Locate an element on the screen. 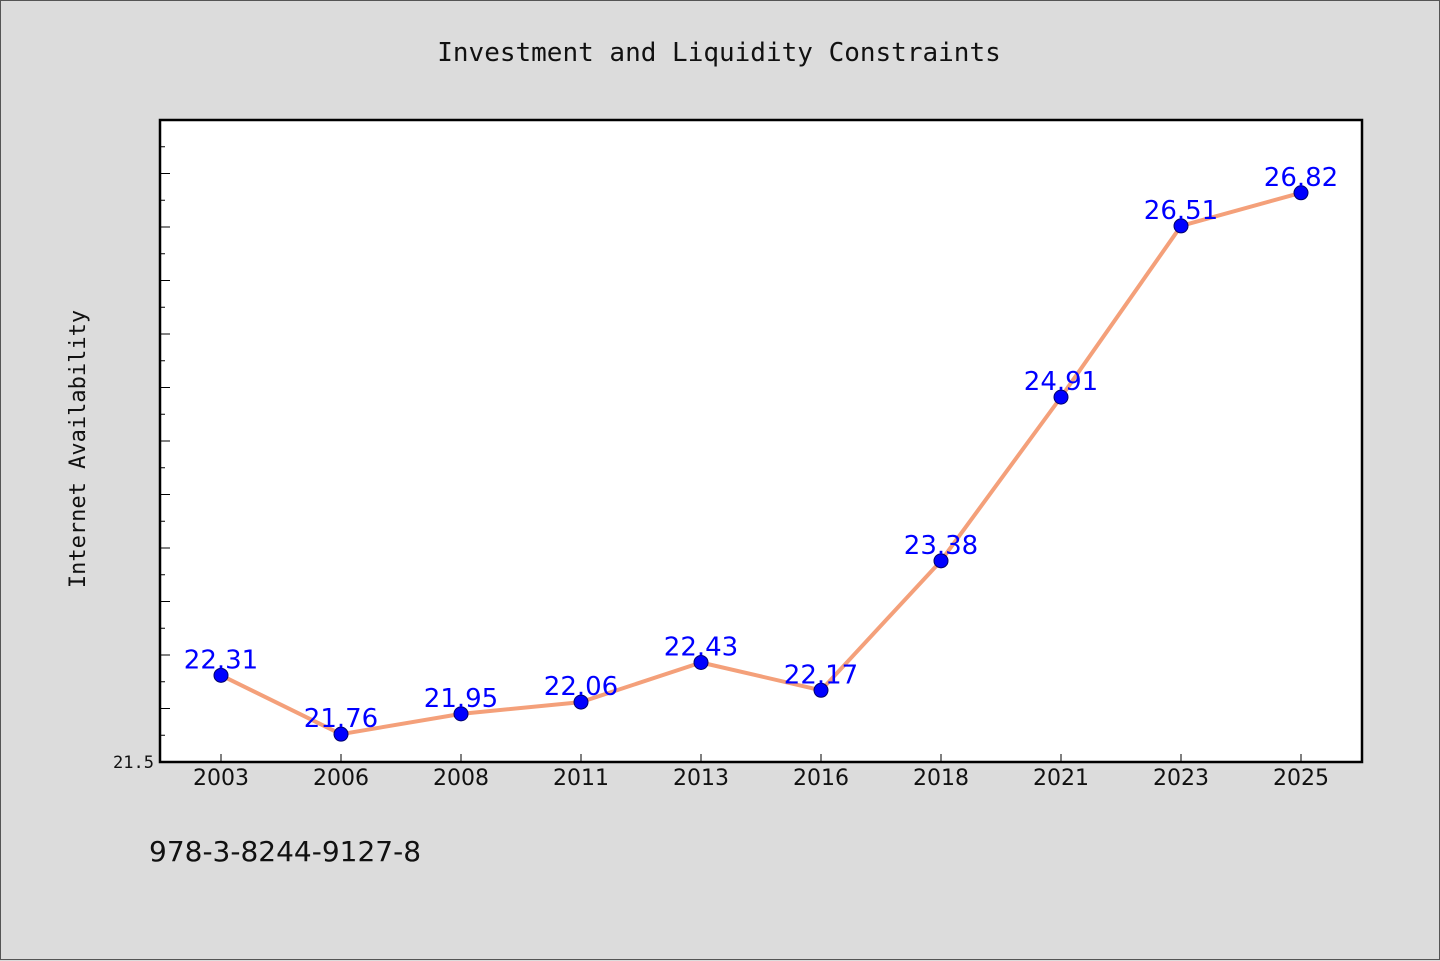 Image resolution: width=1440 pixels, height=961 pixels. data-value-label: 23.38 is located at coordinates (941, 546).